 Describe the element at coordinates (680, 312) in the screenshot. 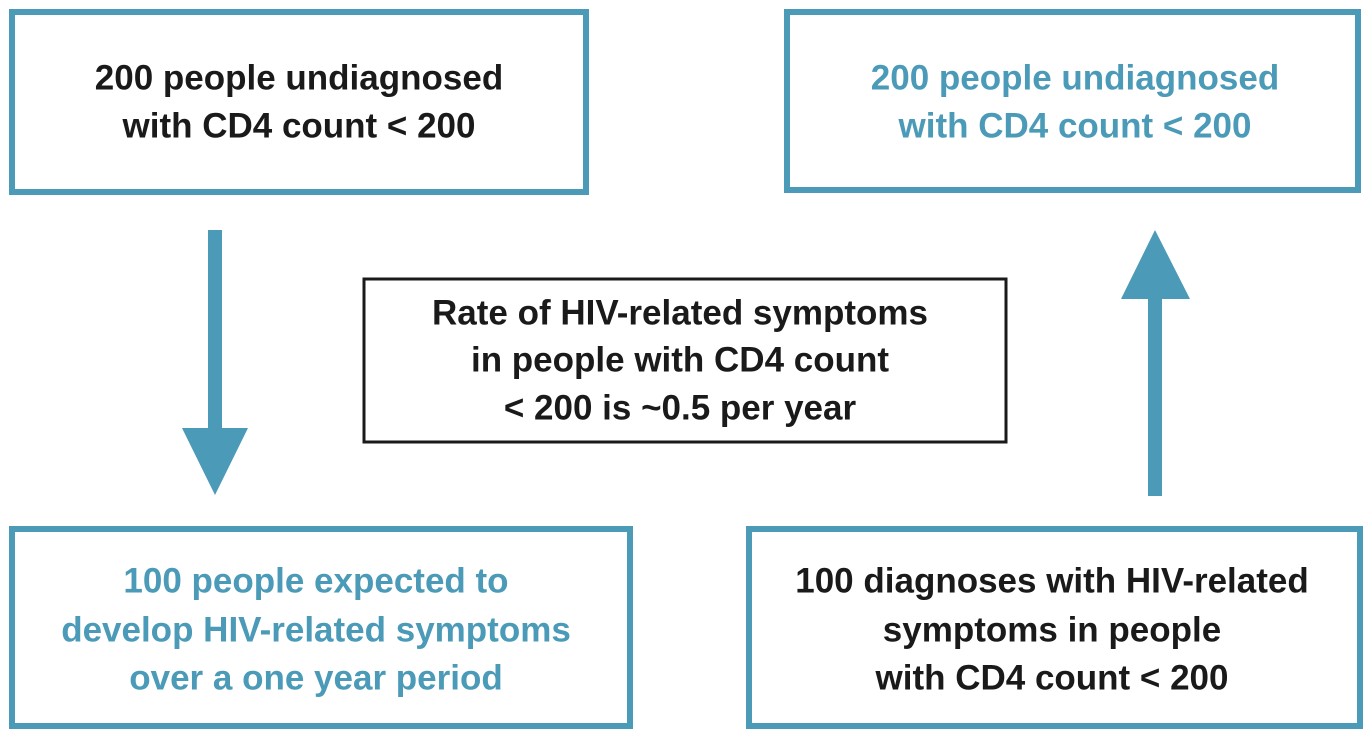

I see `node-label: Rate of HIV-related symptoms` at that location.